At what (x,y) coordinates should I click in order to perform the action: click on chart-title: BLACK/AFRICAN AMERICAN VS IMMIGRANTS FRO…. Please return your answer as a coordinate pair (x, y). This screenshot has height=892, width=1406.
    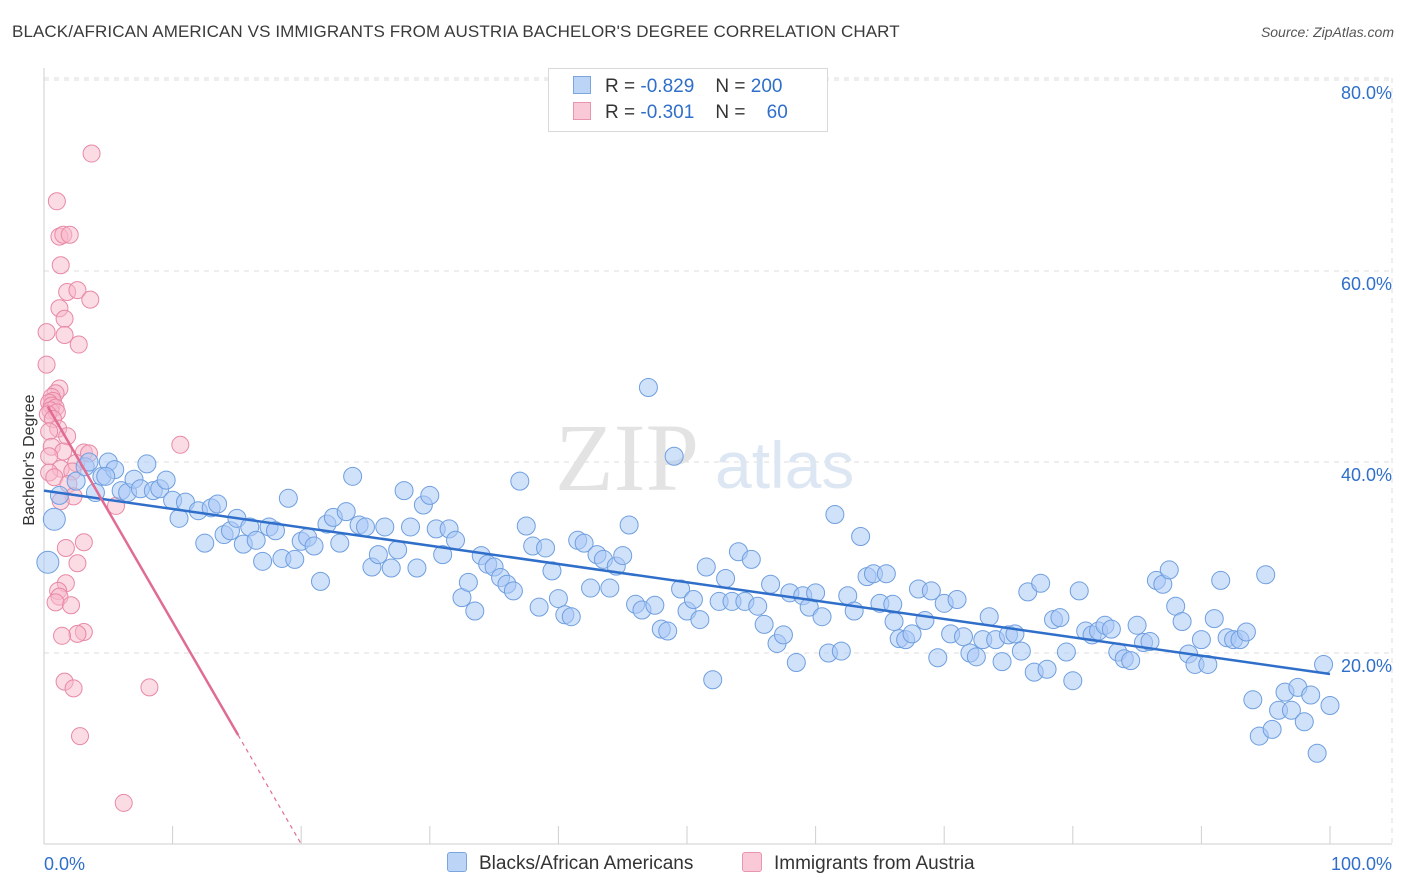
    Looking at the image, I should click on (456, 31).